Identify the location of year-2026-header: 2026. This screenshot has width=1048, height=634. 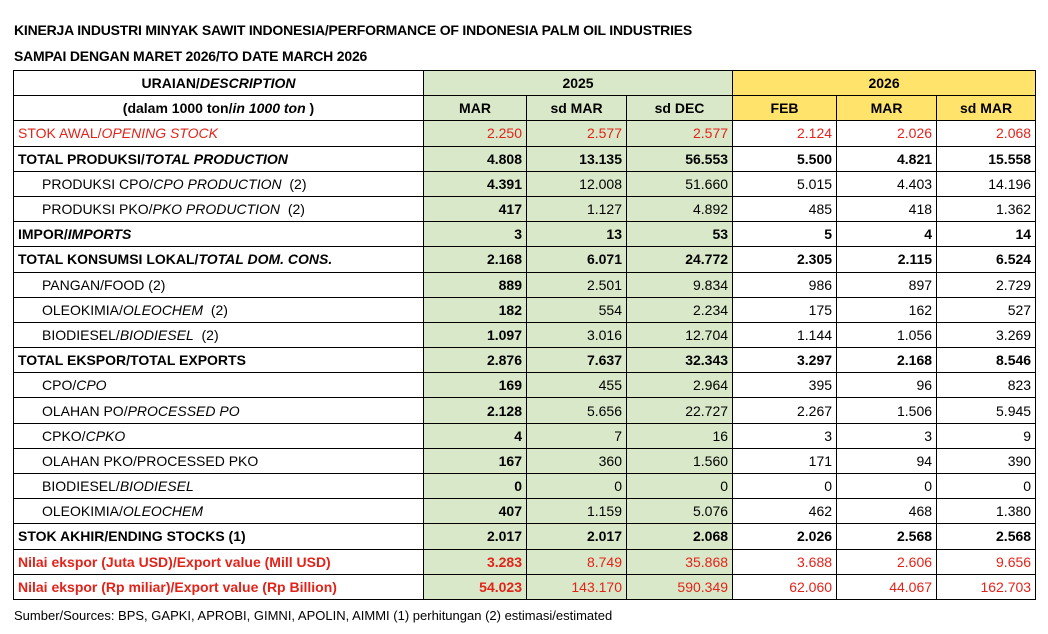
(884, 83).